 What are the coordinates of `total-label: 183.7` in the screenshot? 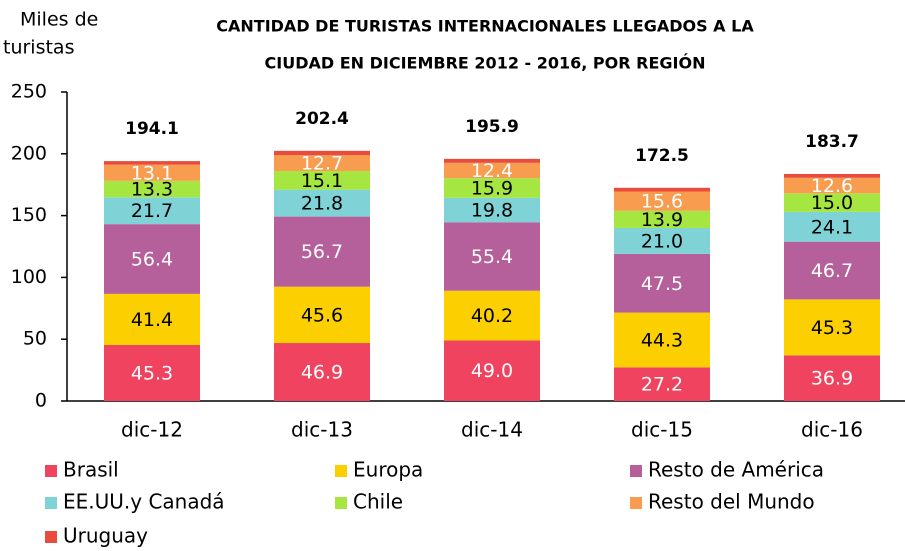 It's located at (832, 142).